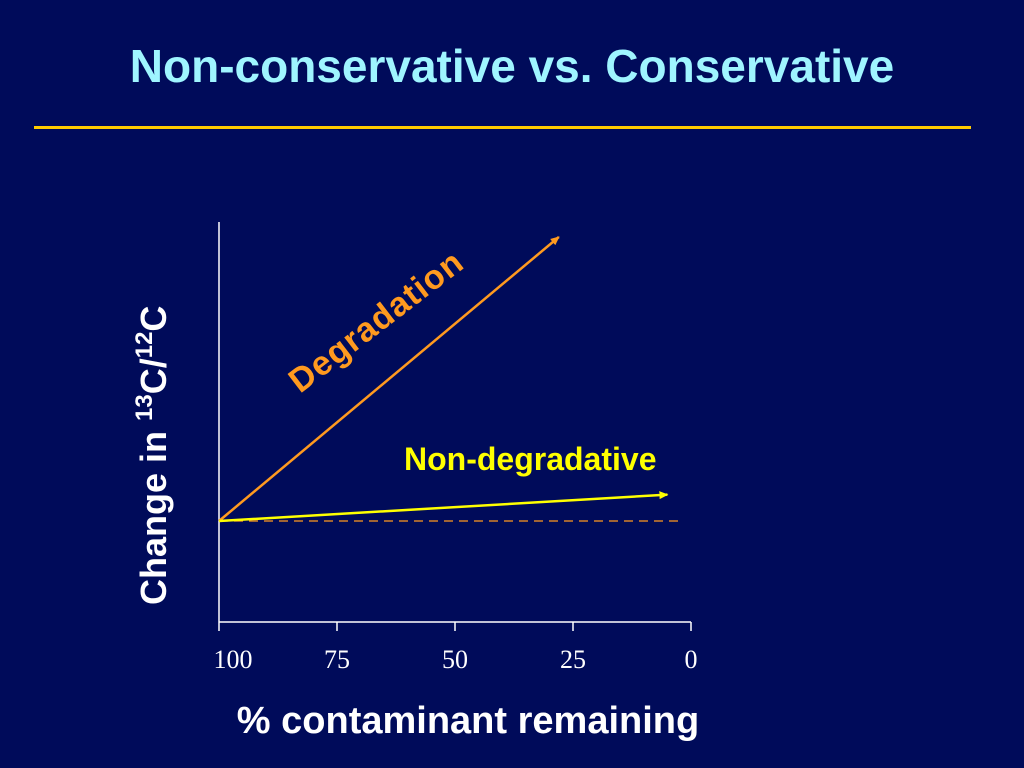 The image size is (1024, 768). What do you see at coordinates (530, 459) in the screenshot?
I see `series-label-non-degradative: Non-degradative` at bounding box center [530, 459].